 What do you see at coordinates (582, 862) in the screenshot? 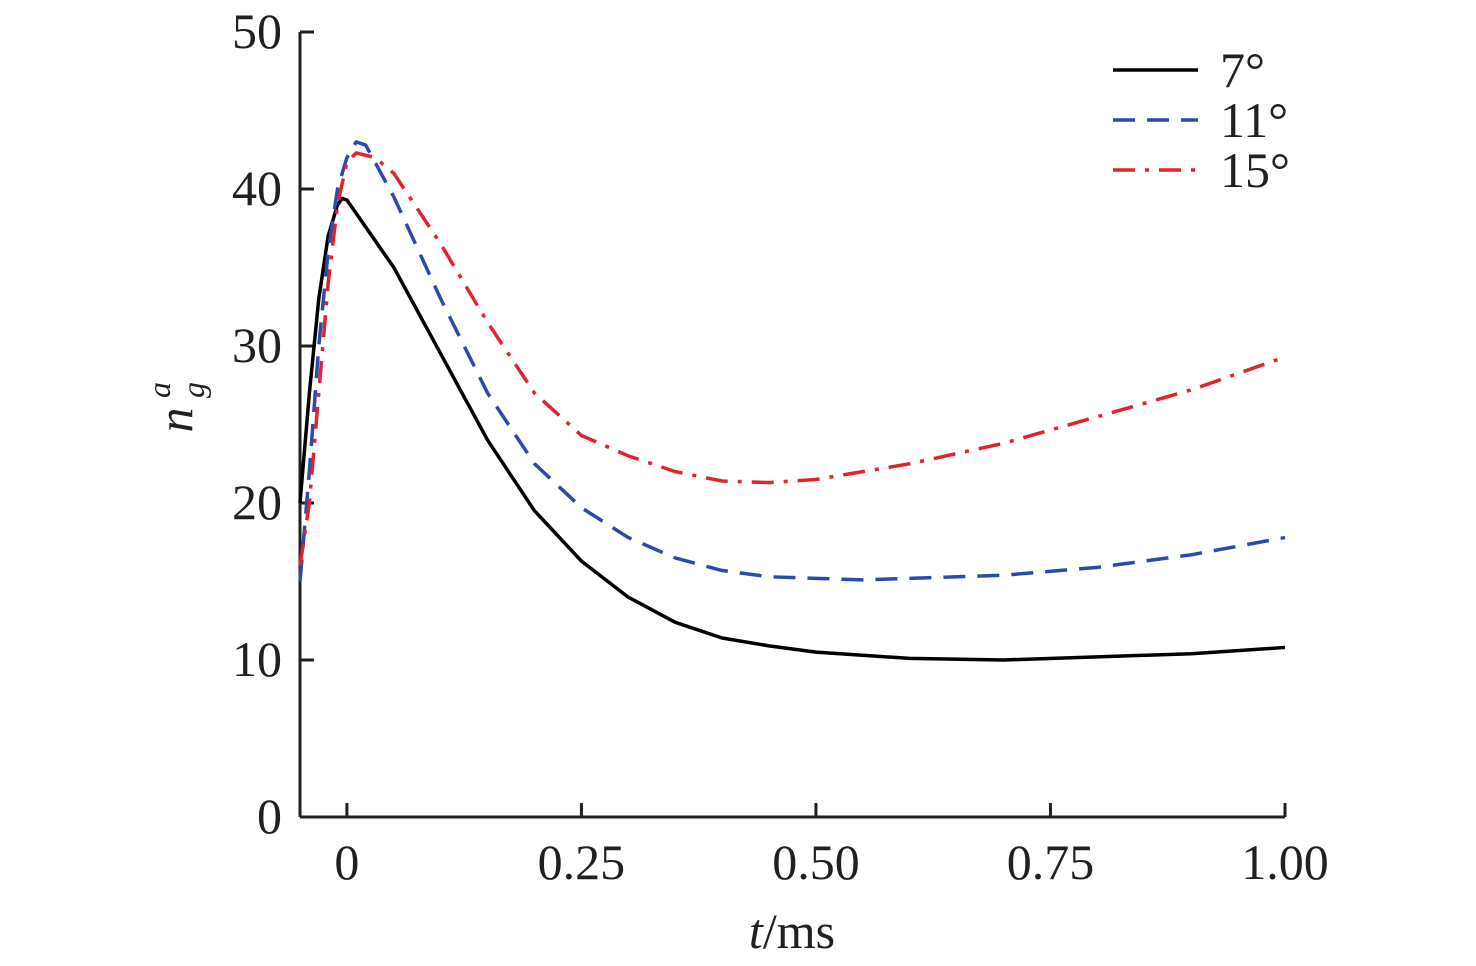
I see `x-tick-label: 0.25` at bounding box center [582, 862].